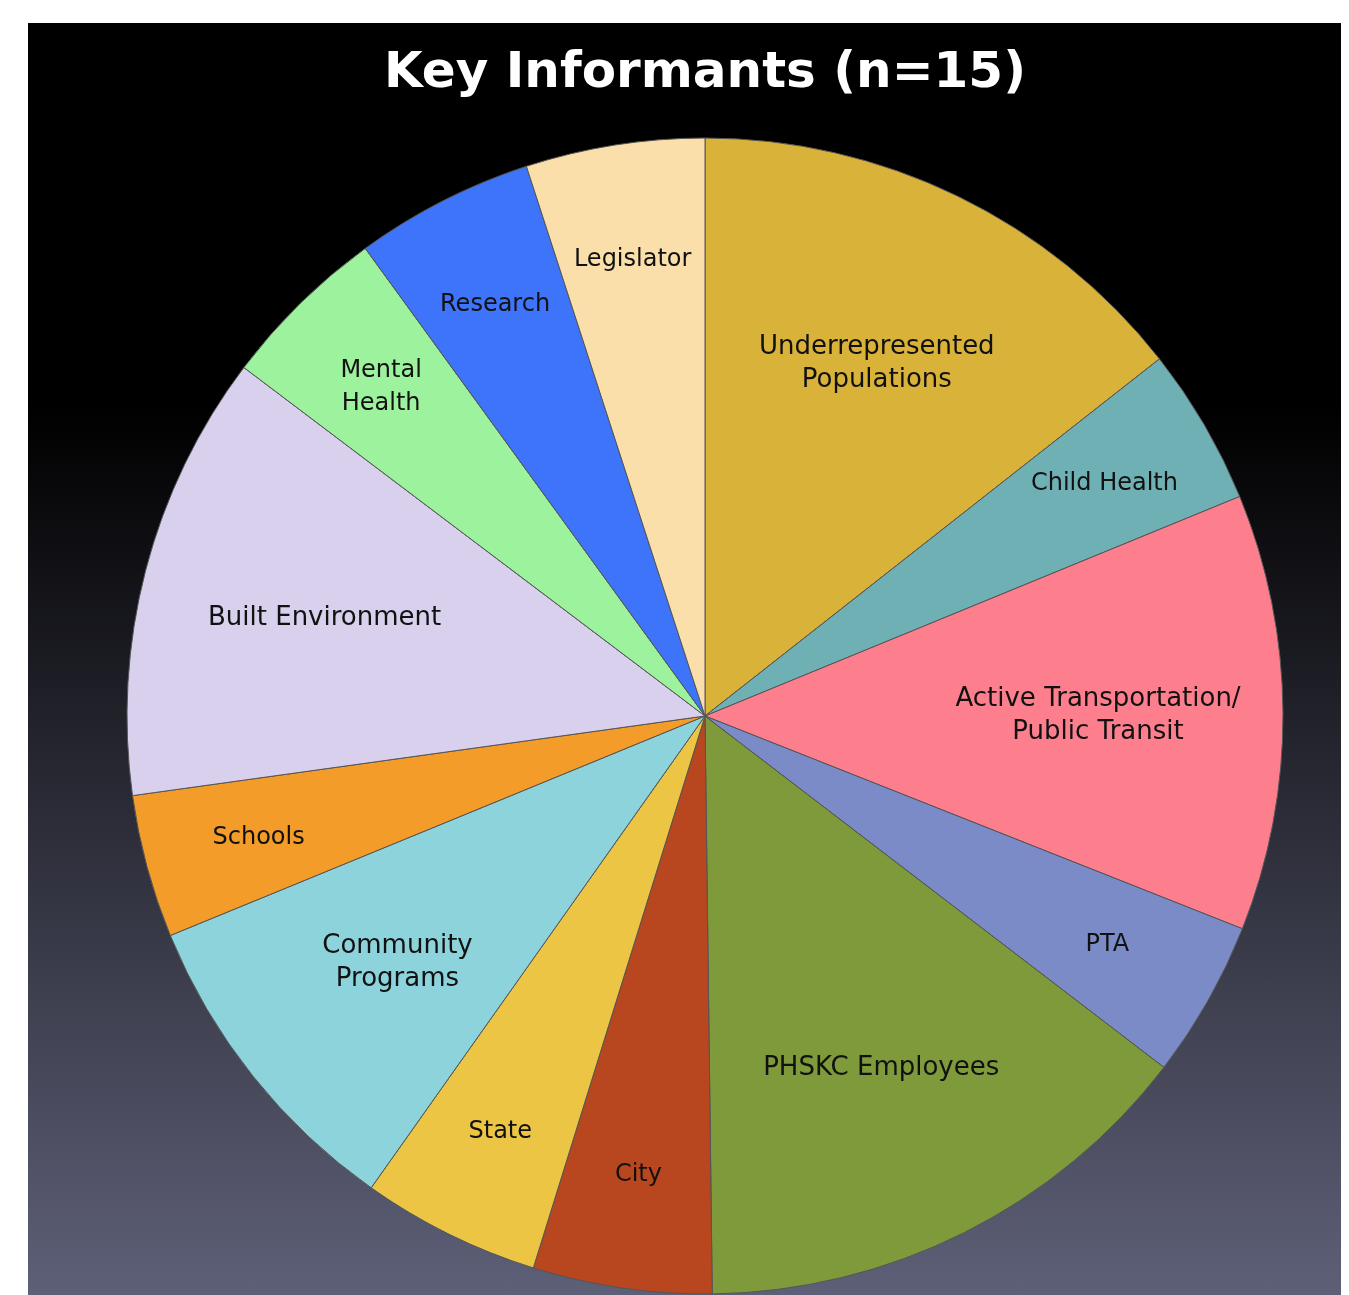 The height and width of the screenshot is (1295, 1349). What do you see at coordinates (705, 69) in the screenshot?
I see `chart-title: Key Informants (n=15)` at bounding box center [705, 69].